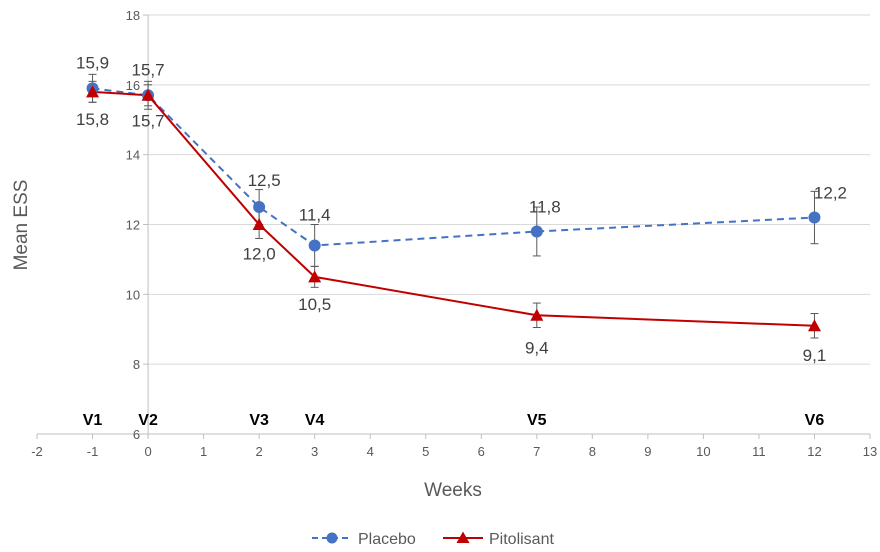 The width and height of the screenshot is (880, 552). I want to click on visit-label: V4, so click(315, 420).